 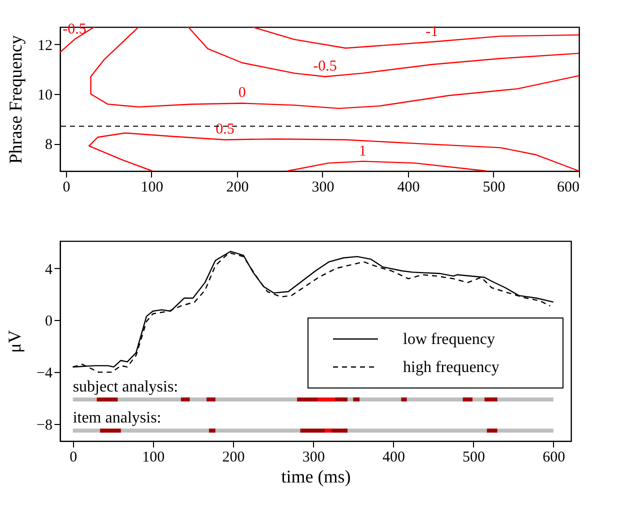 What do you see at coordinates (117, 418) in the screenshot?
I see `annotation: item analysis:` at bounding box center [117, 418].